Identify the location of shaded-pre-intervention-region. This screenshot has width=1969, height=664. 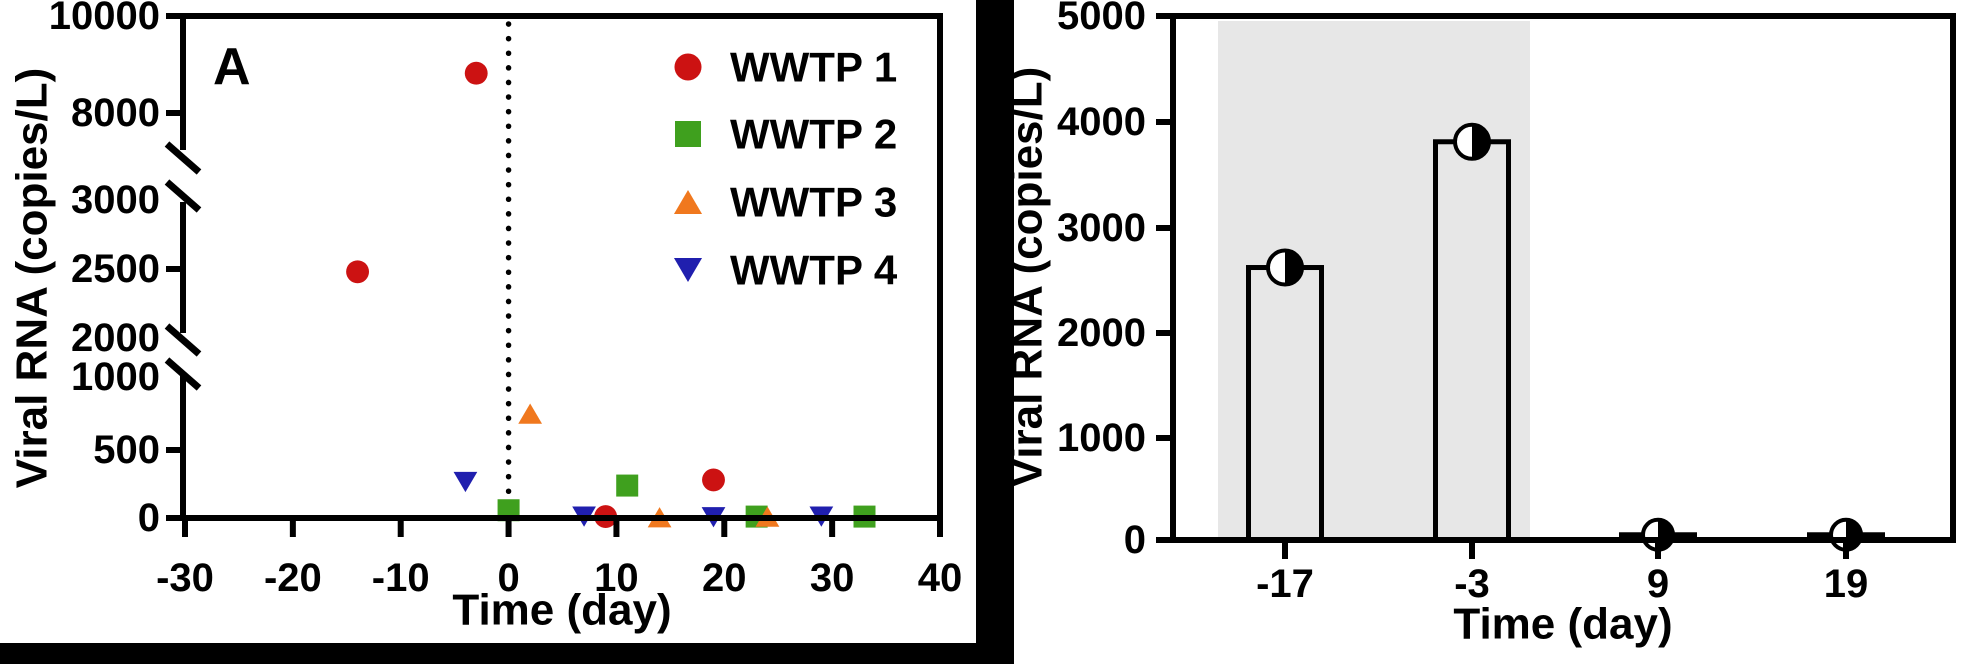
(1374, 279).